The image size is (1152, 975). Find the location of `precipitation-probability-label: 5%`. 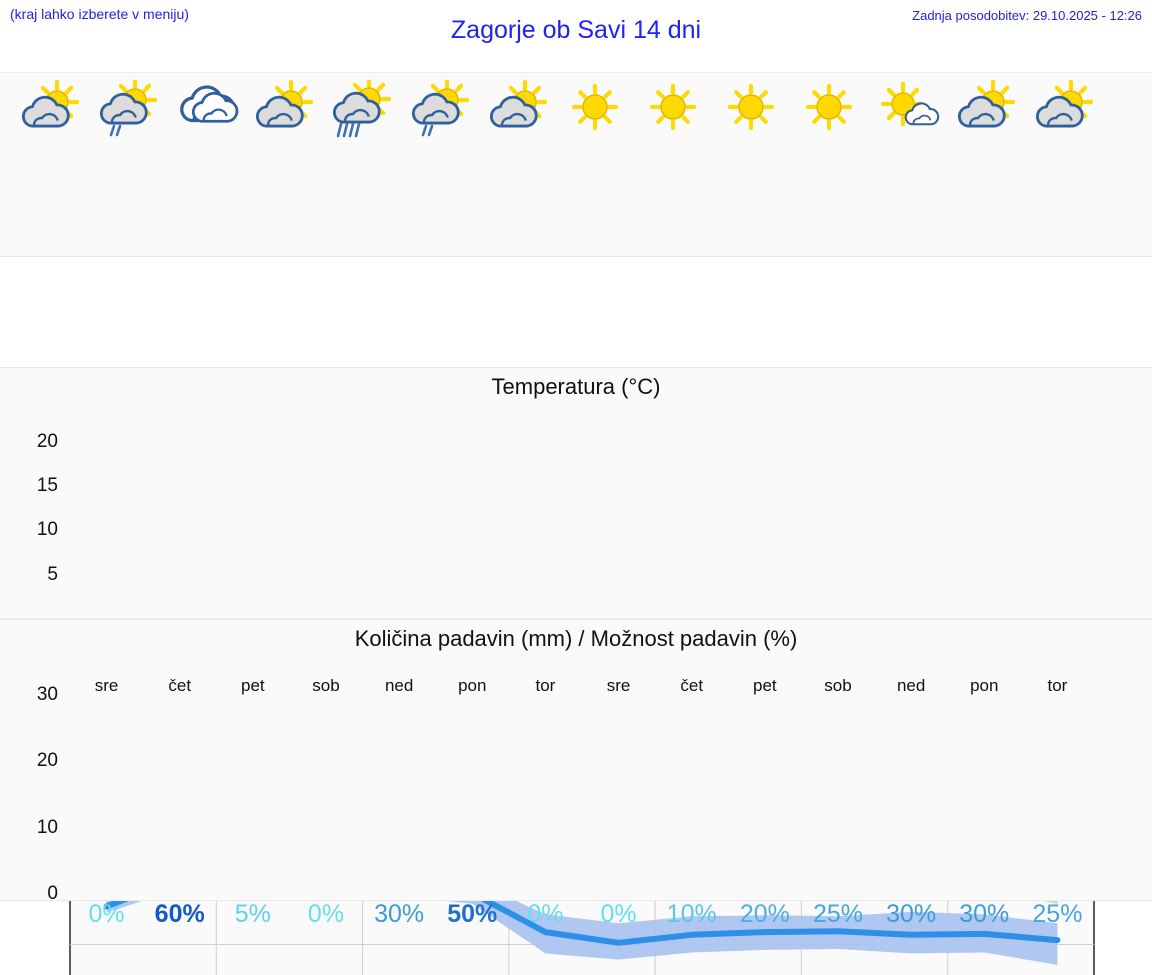

precipitation-probability-label: 5% is located at coordinates (252, 914).